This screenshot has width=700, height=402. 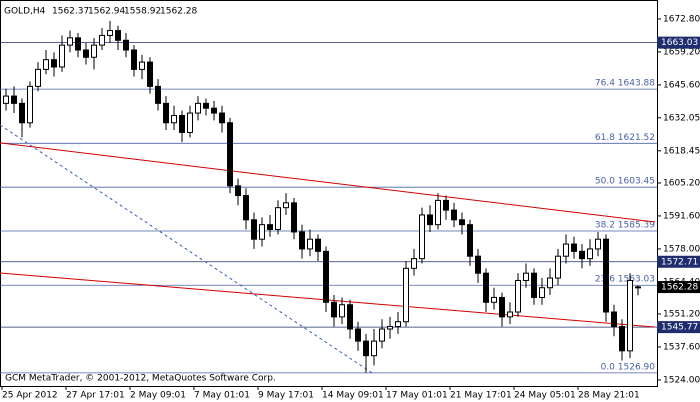 I want to click on y-tick-label: 1591.60, so click(x=681, y=216).